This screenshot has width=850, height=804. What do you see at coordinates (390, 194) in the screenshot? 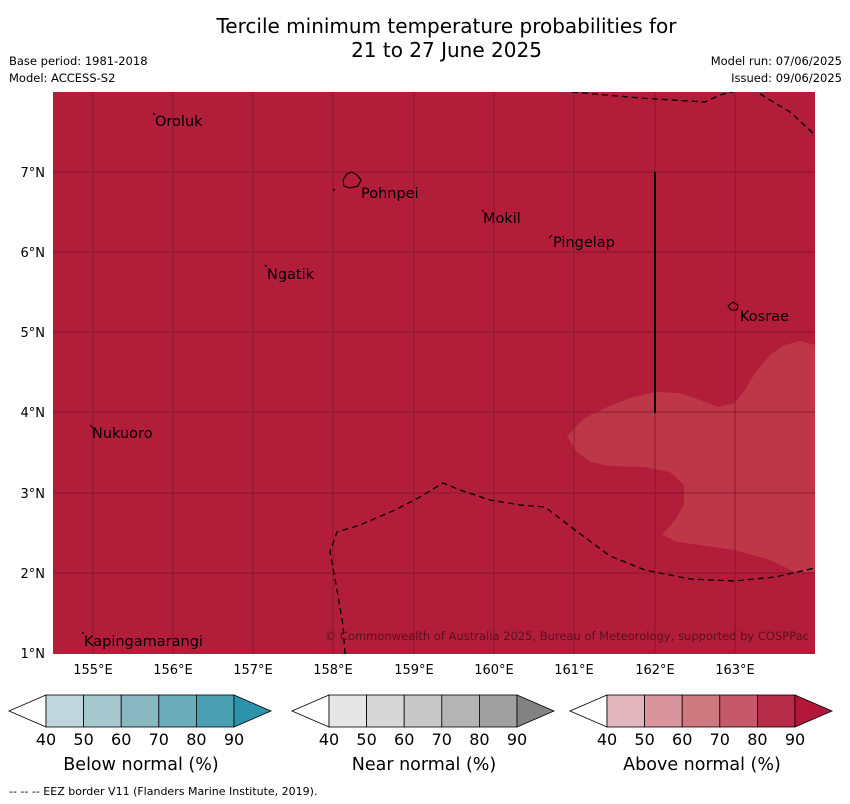
I see `place-label: Pohnpei` at bounding box center [390, 194].